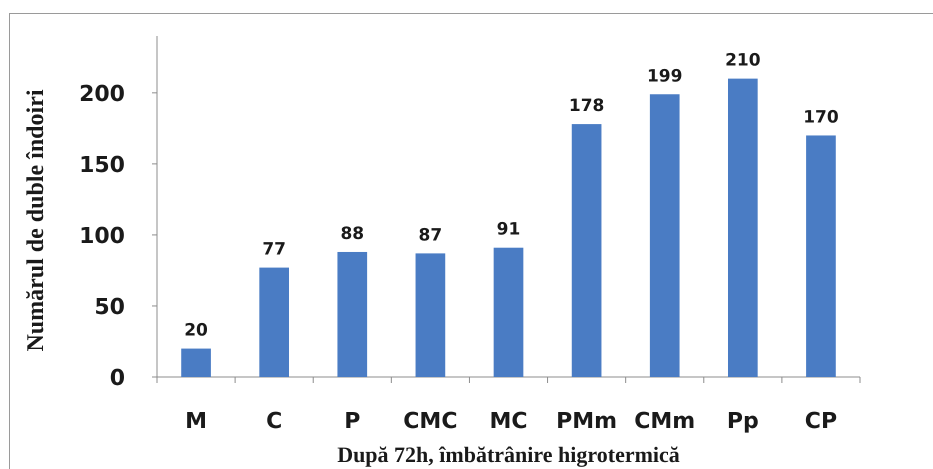  I want to click on x-tick-label: PMm, so click(587, 421).